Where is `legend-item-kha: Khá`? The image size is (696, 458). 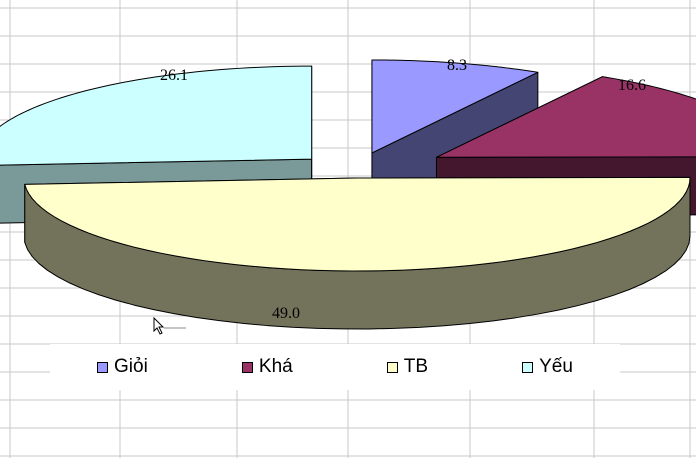 legend-item-kha: Khá is located at coordinates (267, 367).